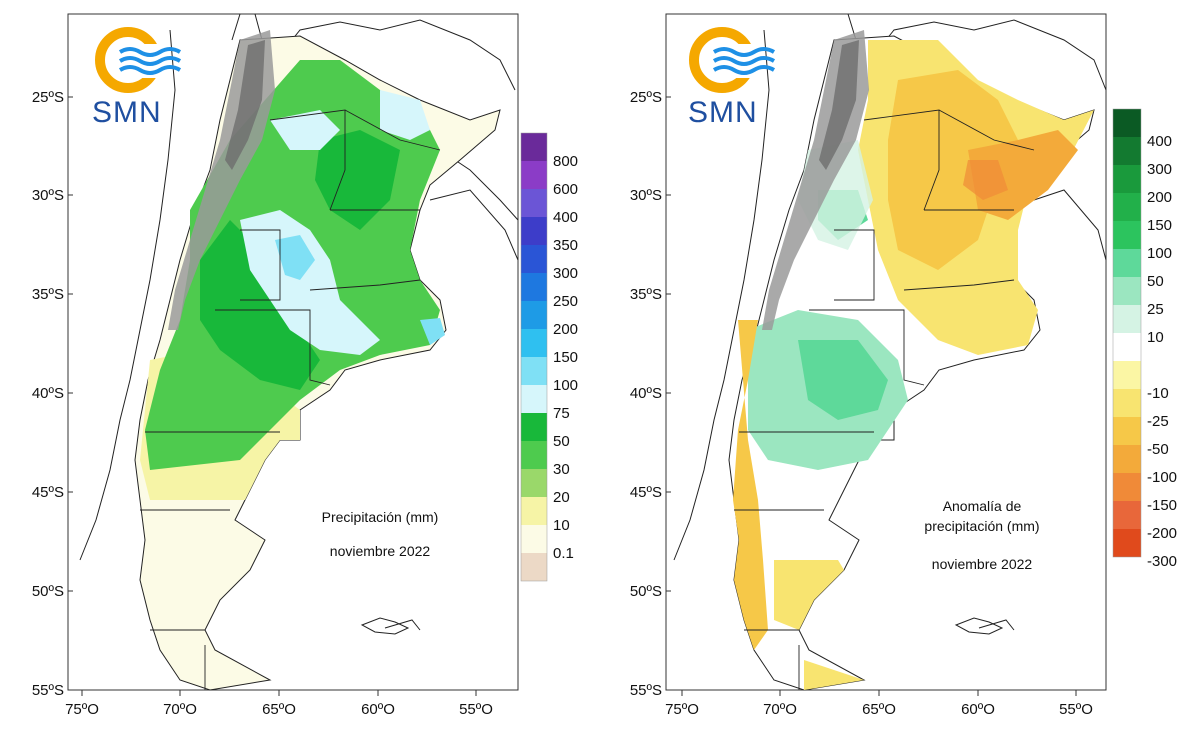 This screenshot has height=734, width=1200. I want to click on map-caption: Precipitación (mm) noviembre 2022, so click(380, 534).